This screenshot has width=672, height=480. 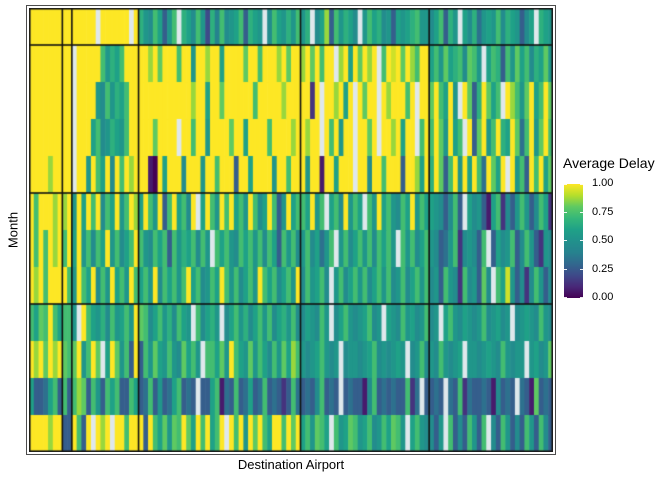 What do you see at coordinates (603, 297) in the screenshot?
I see `legend-label-0.00: 0.00` at bounding box center [603, 297].